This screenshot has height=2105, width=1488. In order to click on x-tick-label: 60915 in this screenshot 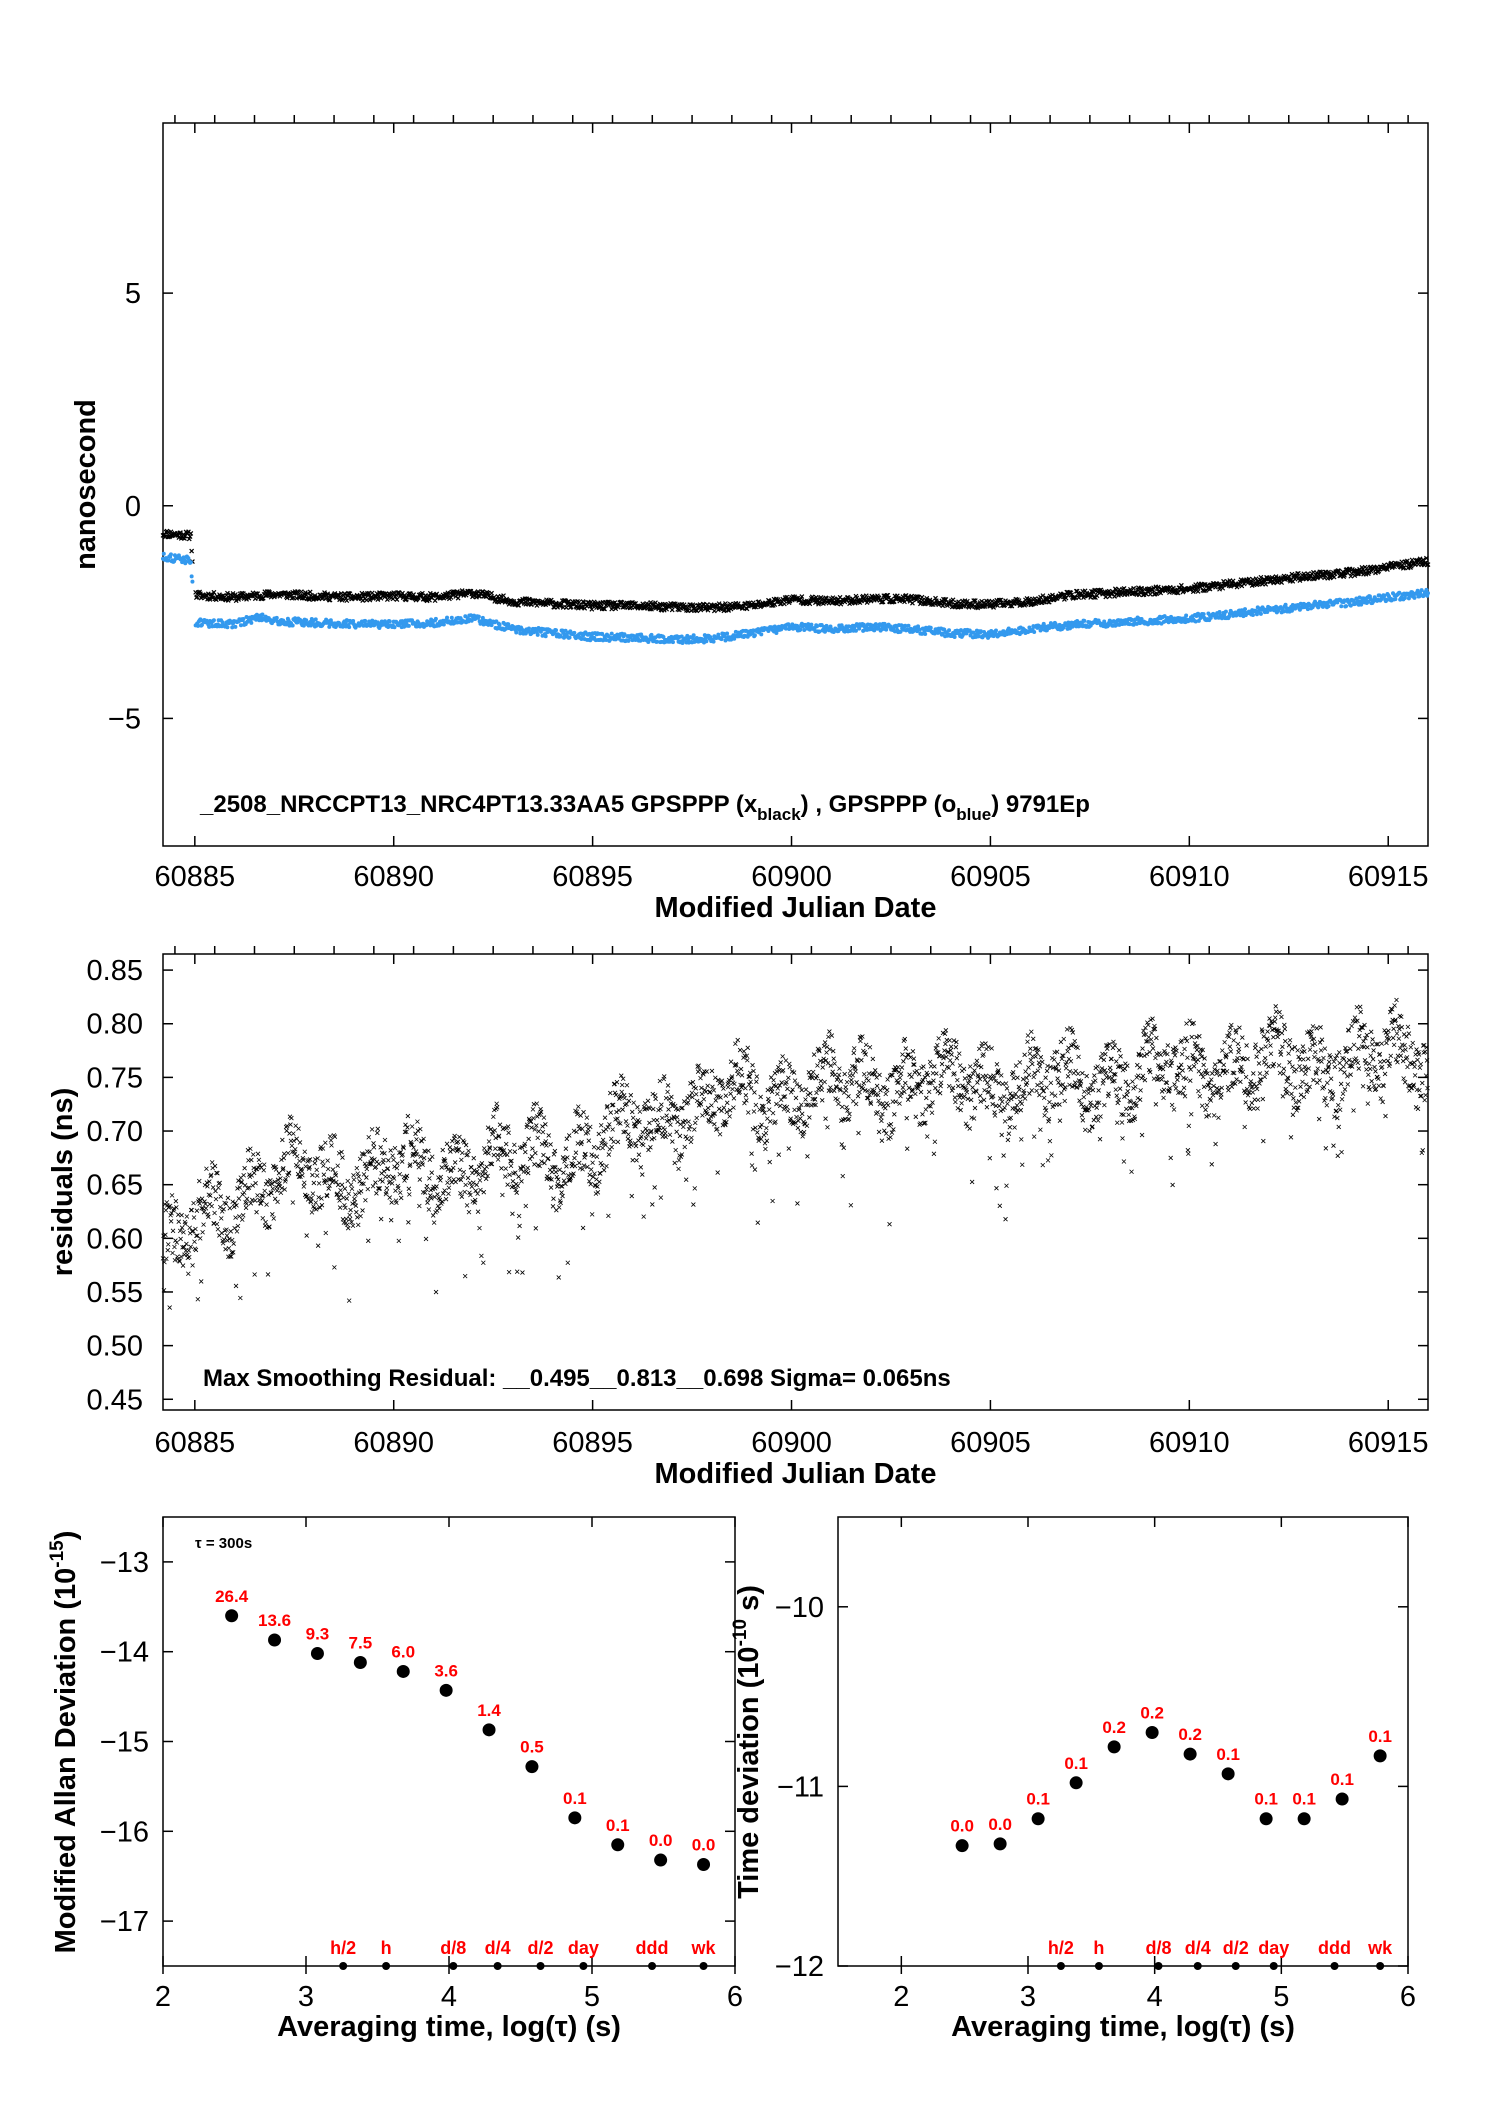, I will do `click(1388, 1443)`.